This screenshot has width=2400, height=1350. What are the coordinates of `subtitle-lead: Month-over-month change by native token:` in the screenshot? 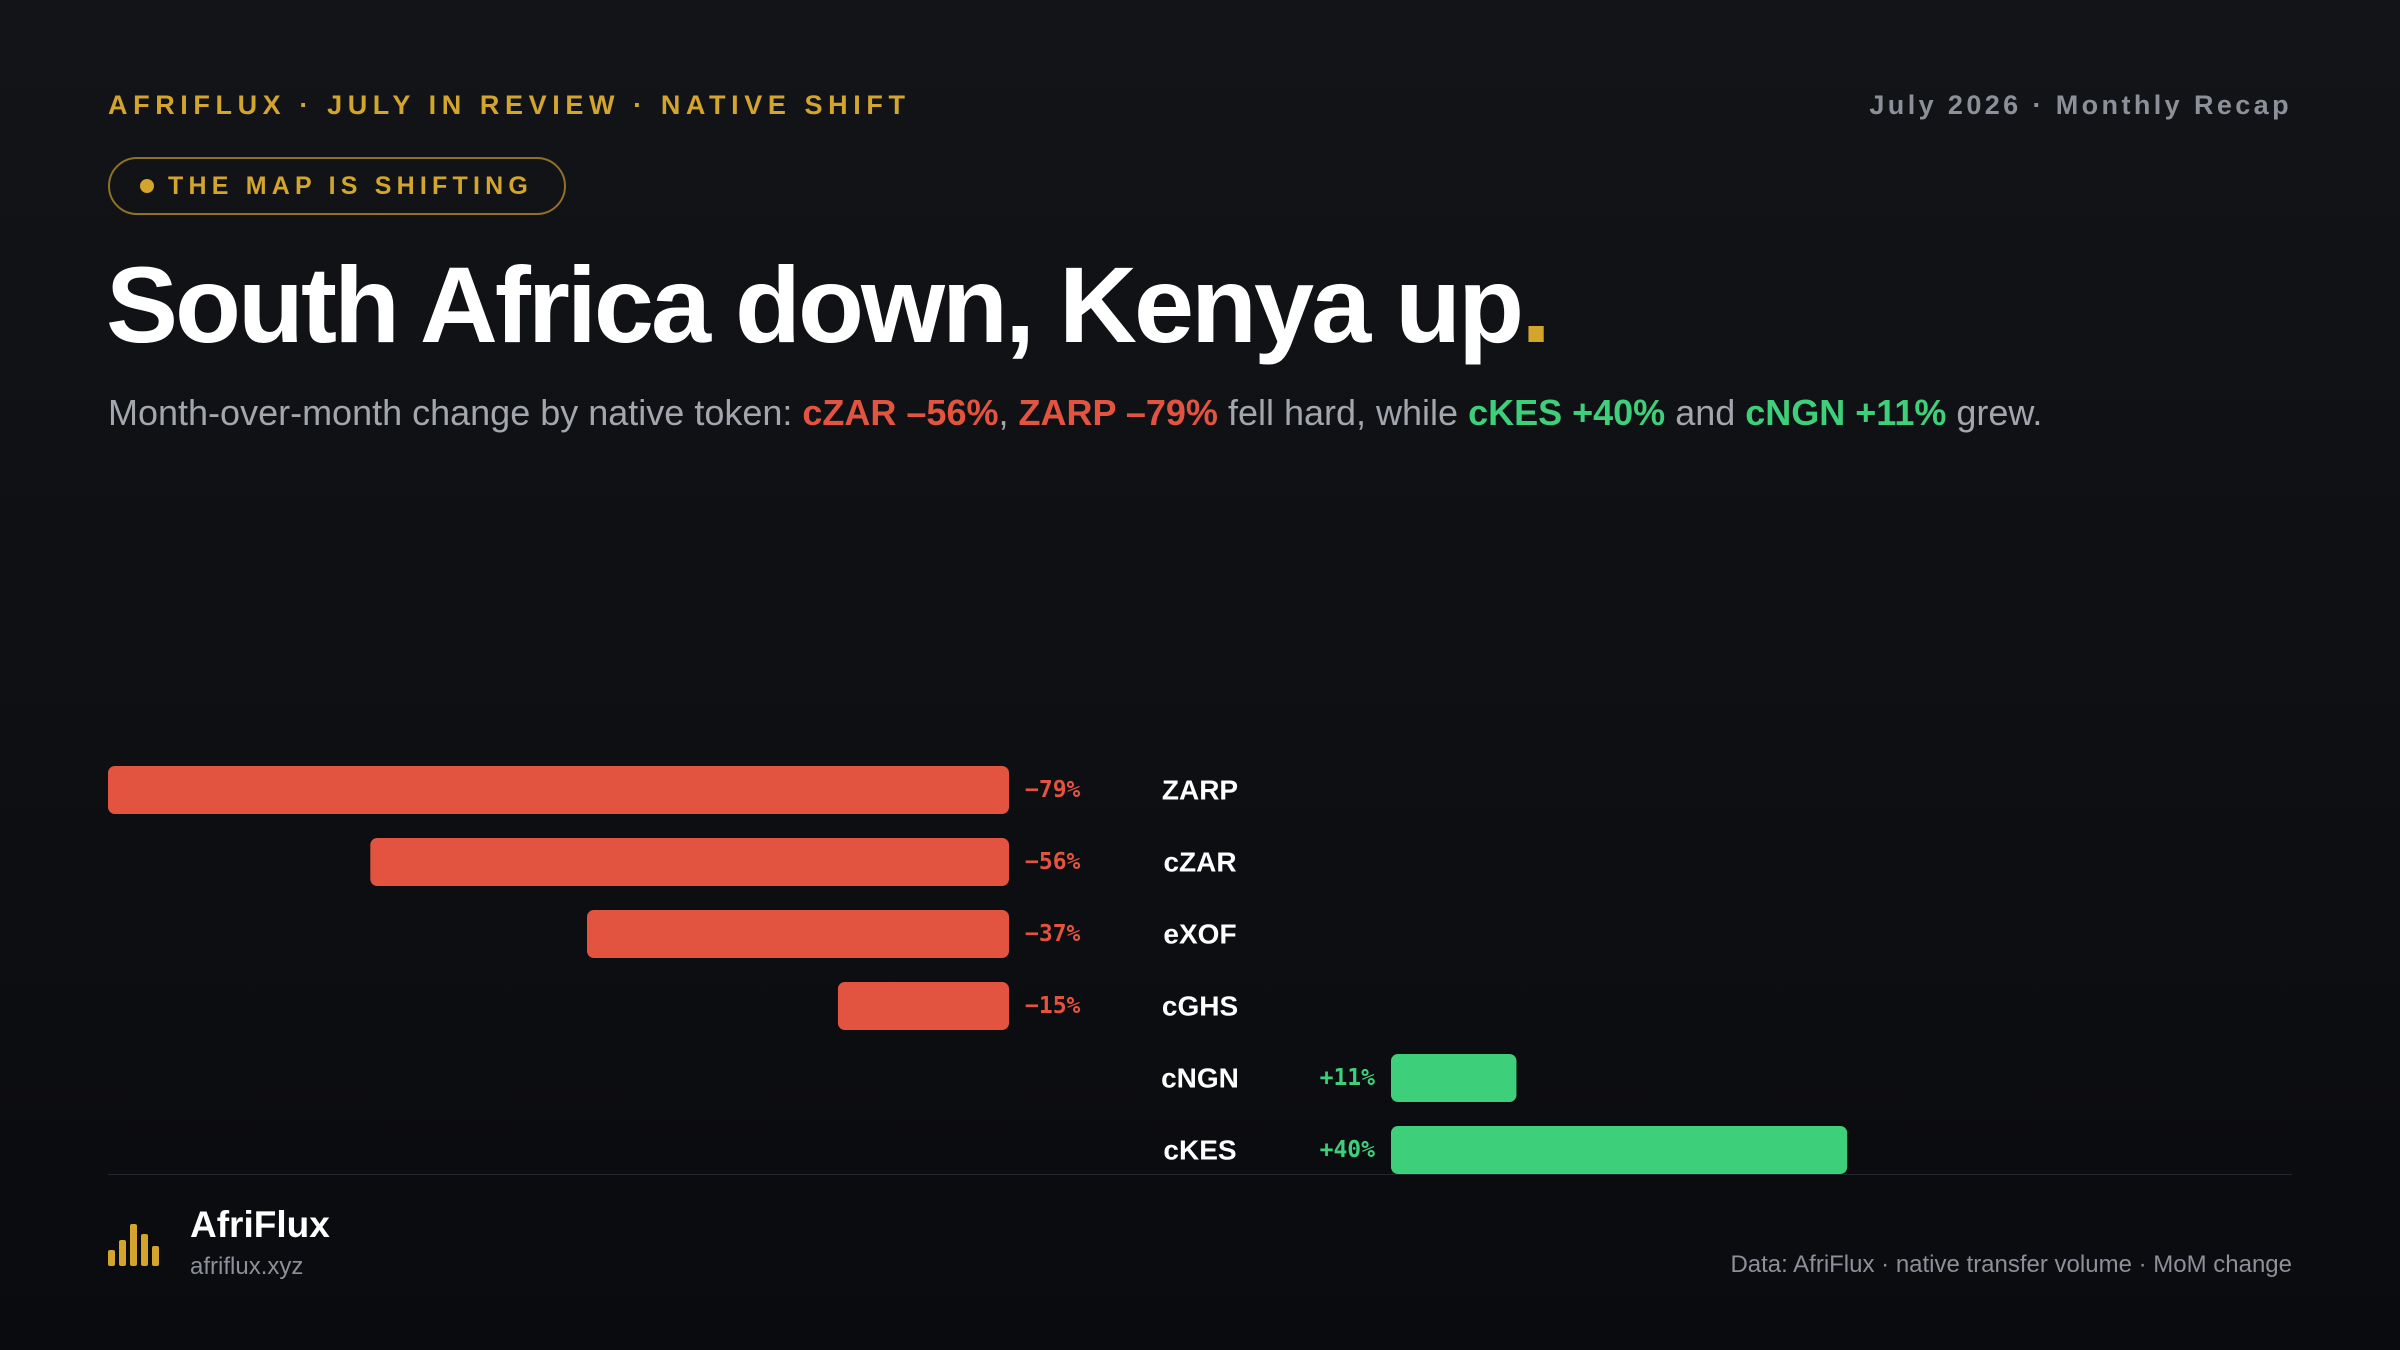 It's located at (455, 412).